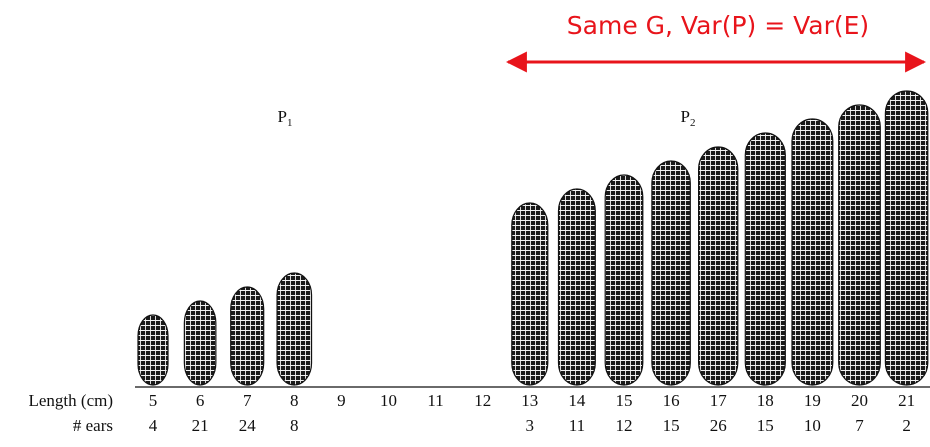  Describe the element at coordinates (624, 400) in the screenshot. I see `length-label: 15` at that location.